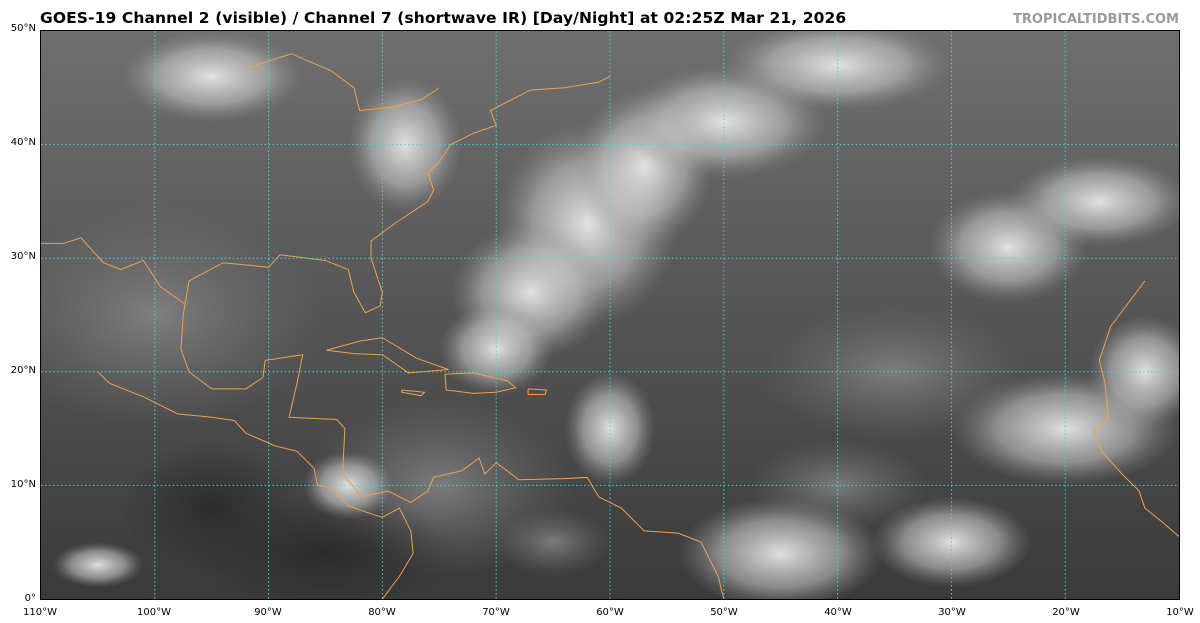 This screenshot has width=1200, height=623. Describe the element at coordinates (23, 484) in the screenshot. I see `lat-tick-label: 10°N` at that location.